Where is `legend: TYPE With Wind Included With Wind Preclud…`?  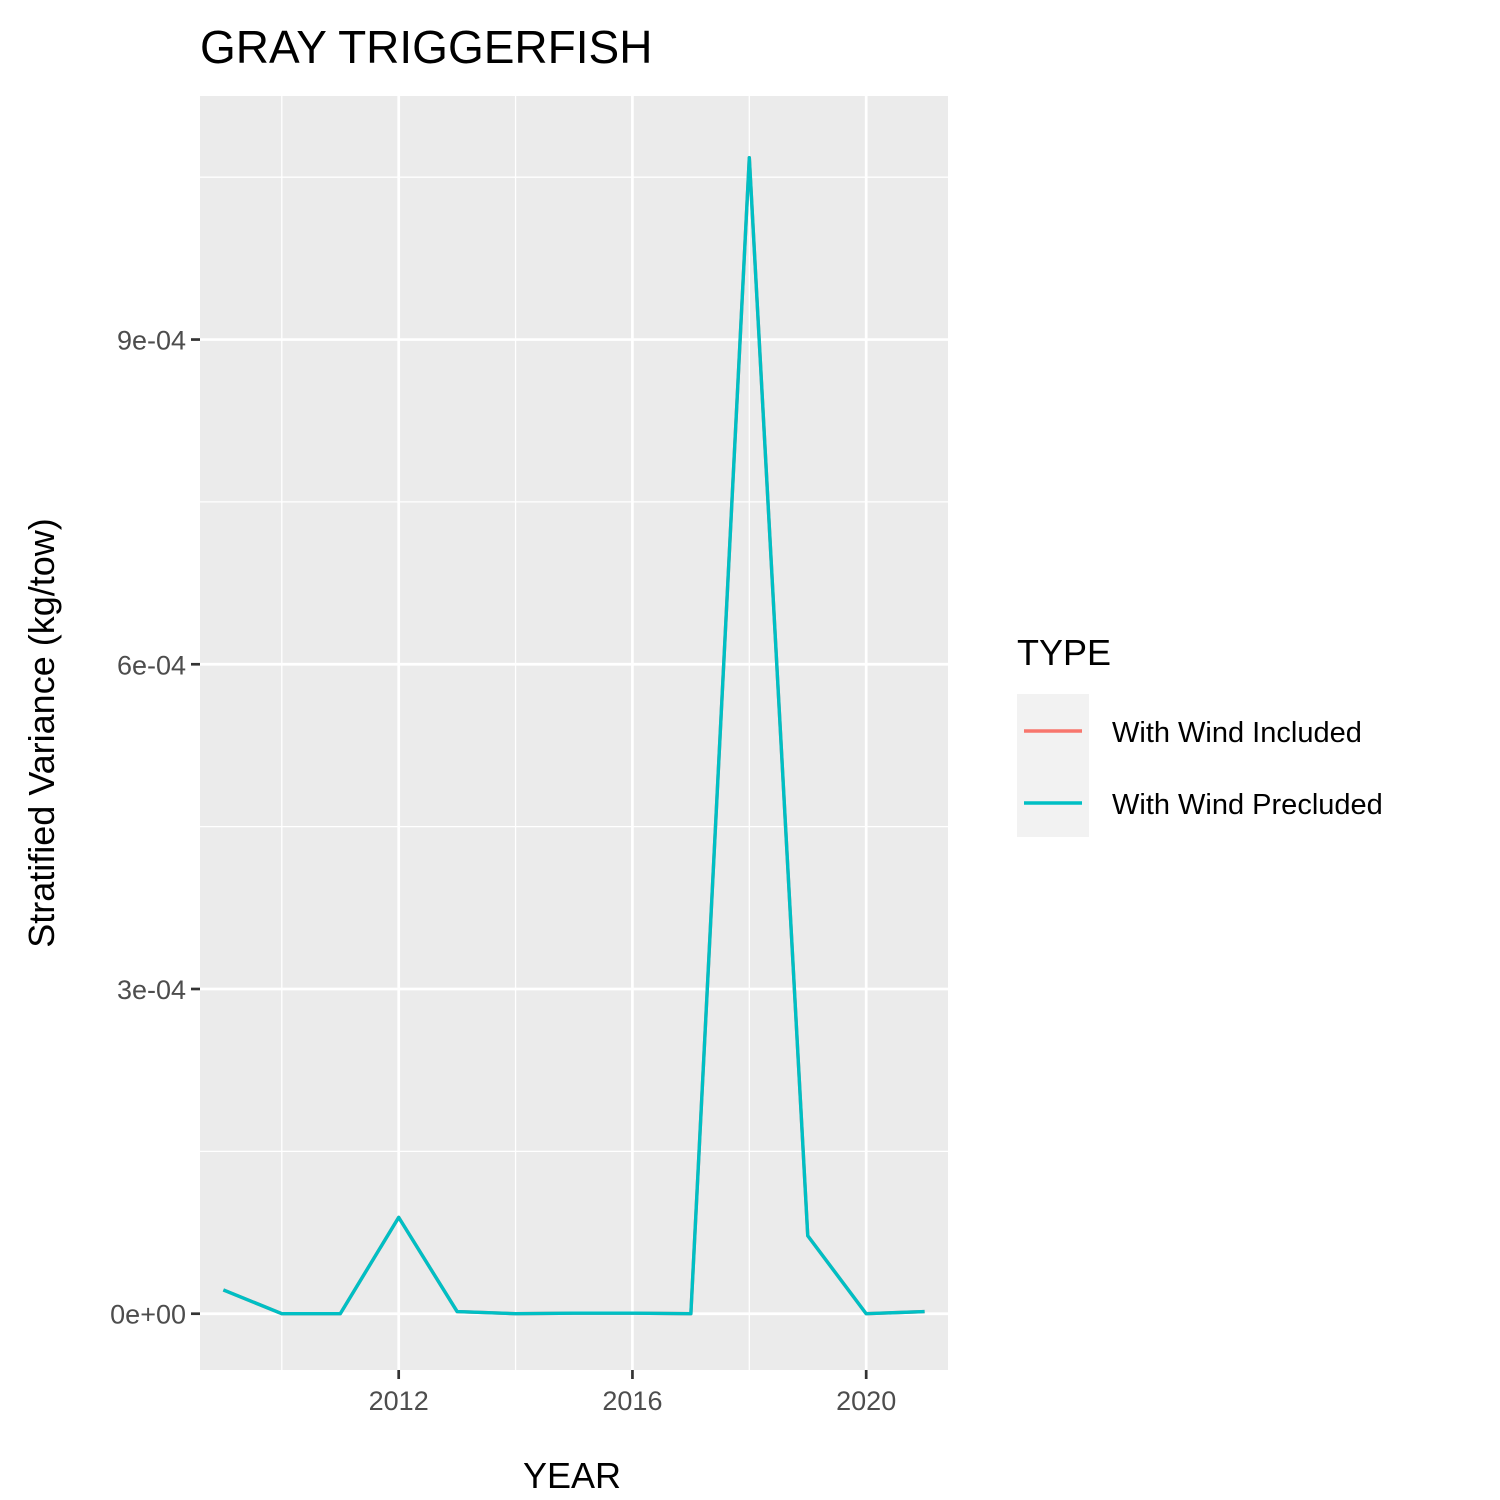 legend: TYPE With Wind Included With Wind Preclud… is located at coordinates (1200, 734).